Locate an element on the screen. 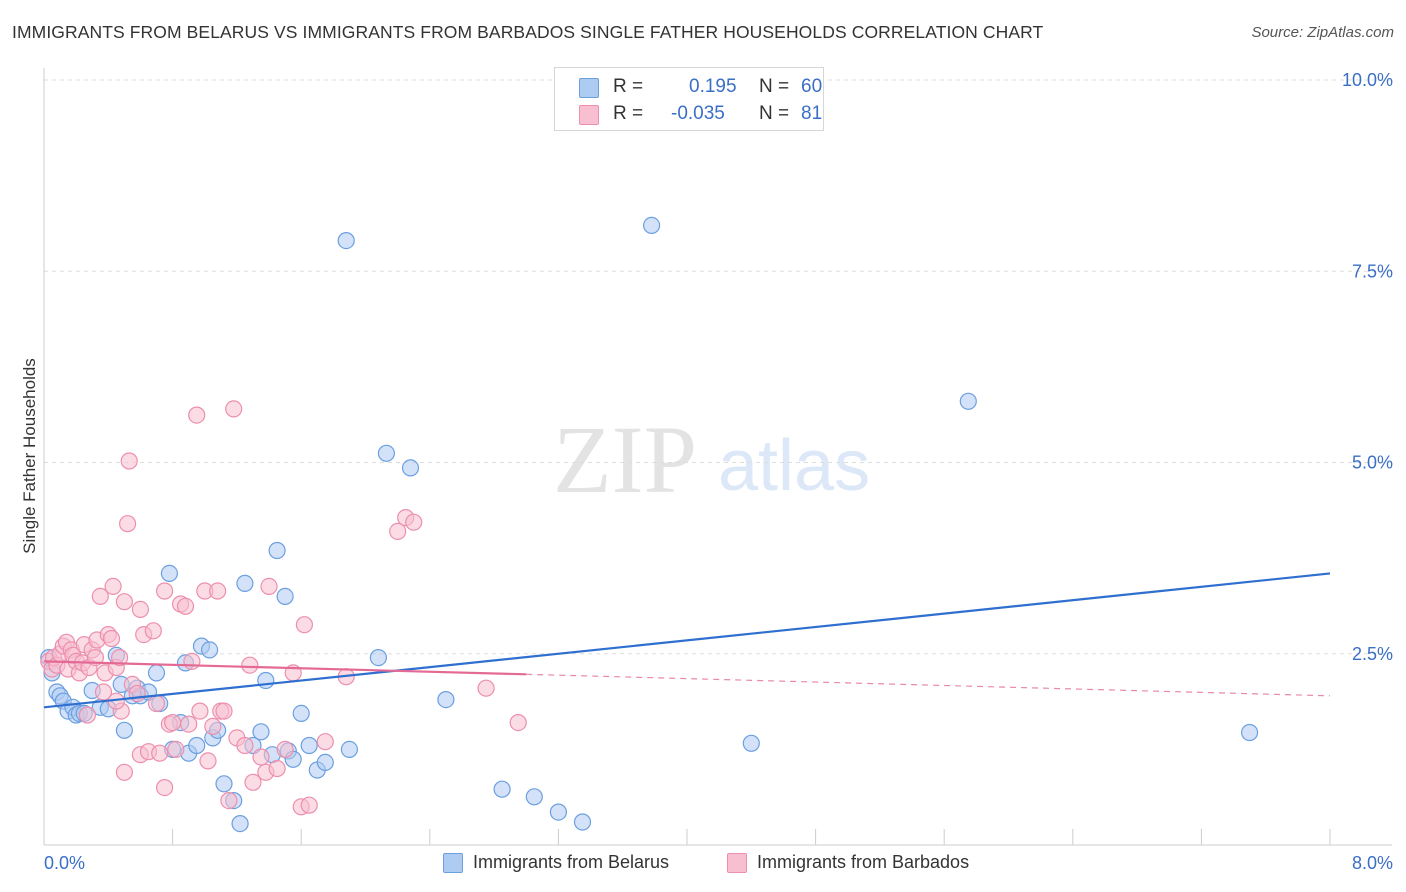 The width and height of the screenshot is (1406, 892). y-tick-label: 2.5% is located at coordinates (1372, 654).